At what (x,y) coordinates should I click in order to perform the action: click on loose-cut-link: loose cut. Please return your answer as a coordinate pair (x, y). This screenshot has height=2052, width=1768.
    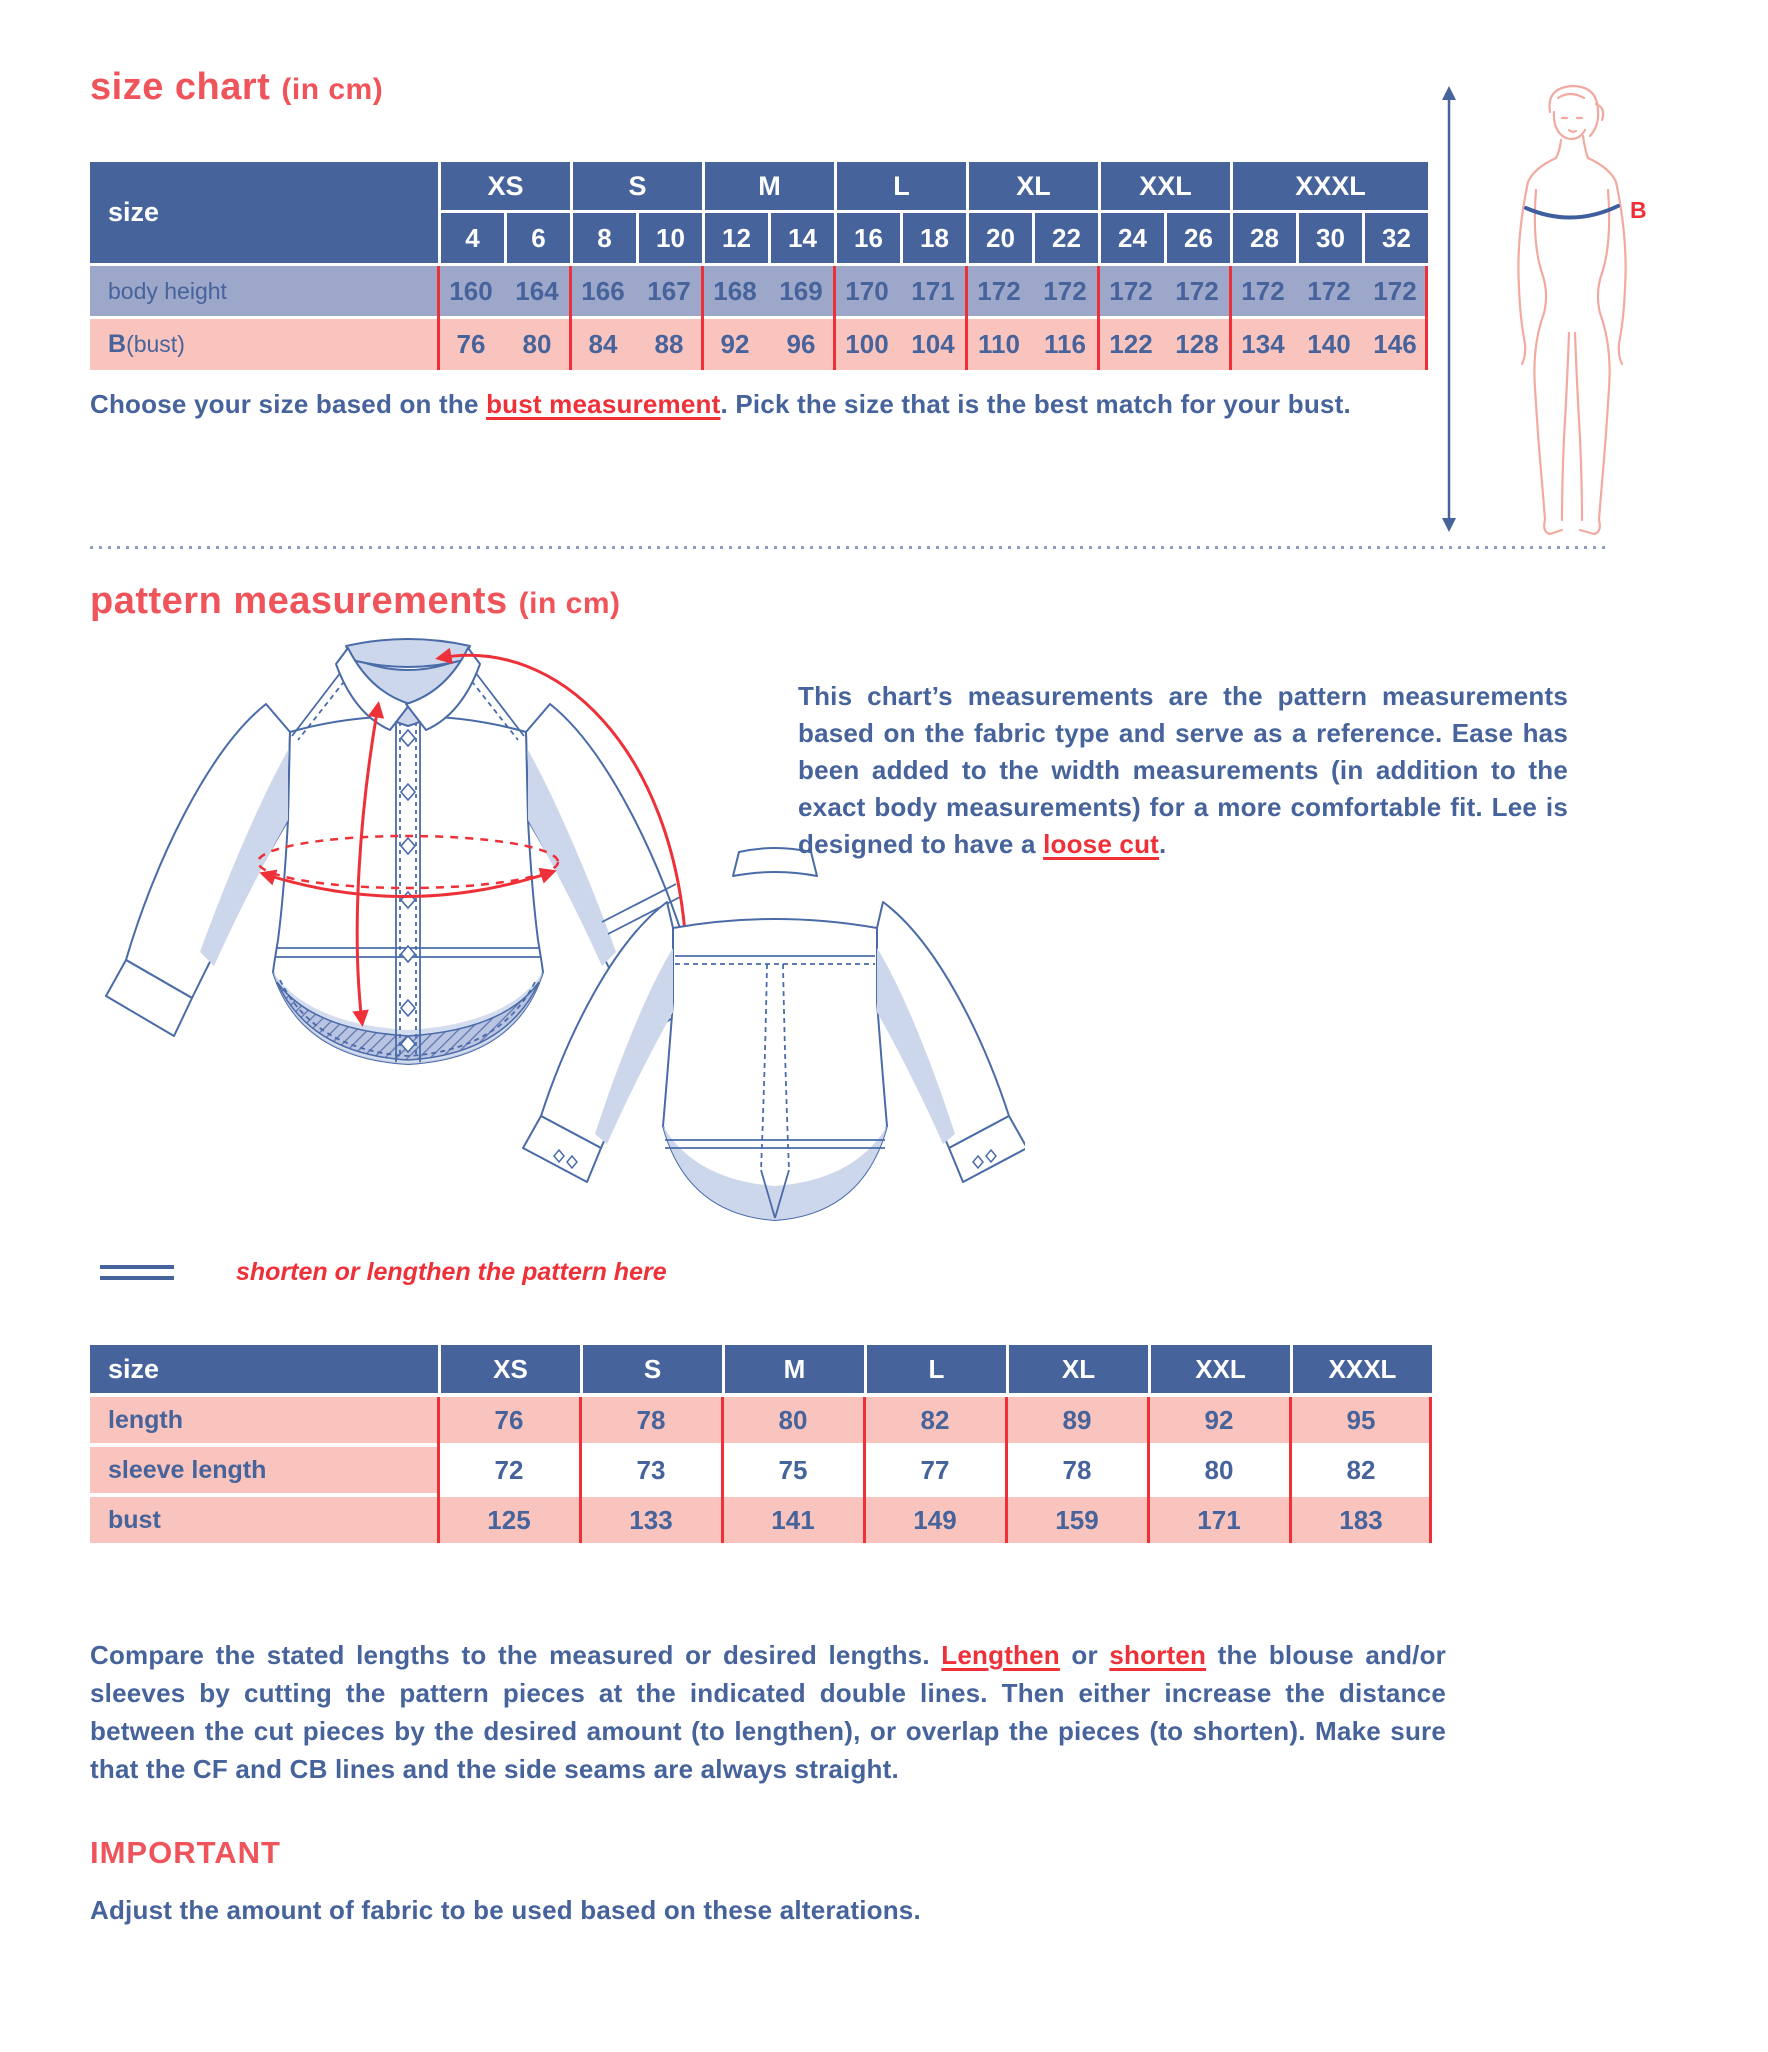
    Looking at the image, I should click on (1101, 844).